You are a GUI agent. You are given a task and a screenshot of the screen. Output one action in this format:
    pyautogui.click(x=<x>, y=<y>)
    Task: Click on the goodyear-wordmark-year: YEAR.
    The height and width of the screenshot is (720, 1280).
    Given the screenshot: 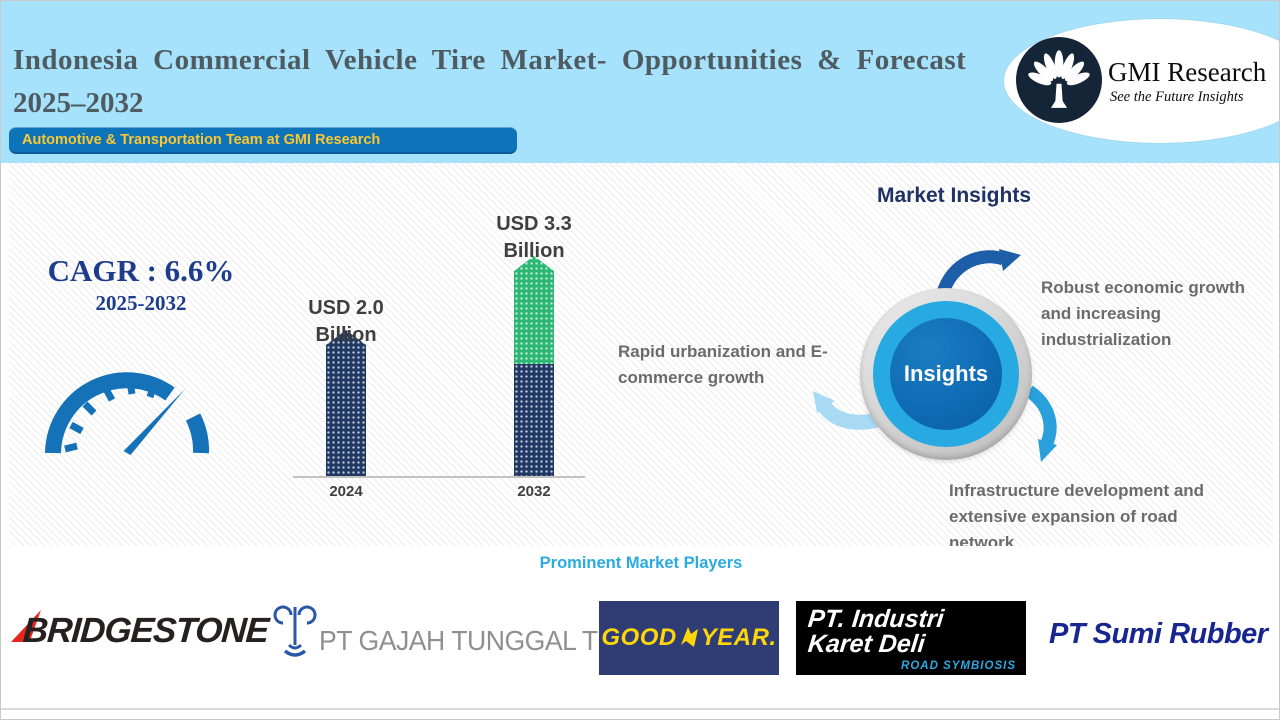 What is the action you would take?
    pyautogui.click(x=738, y=637)
    